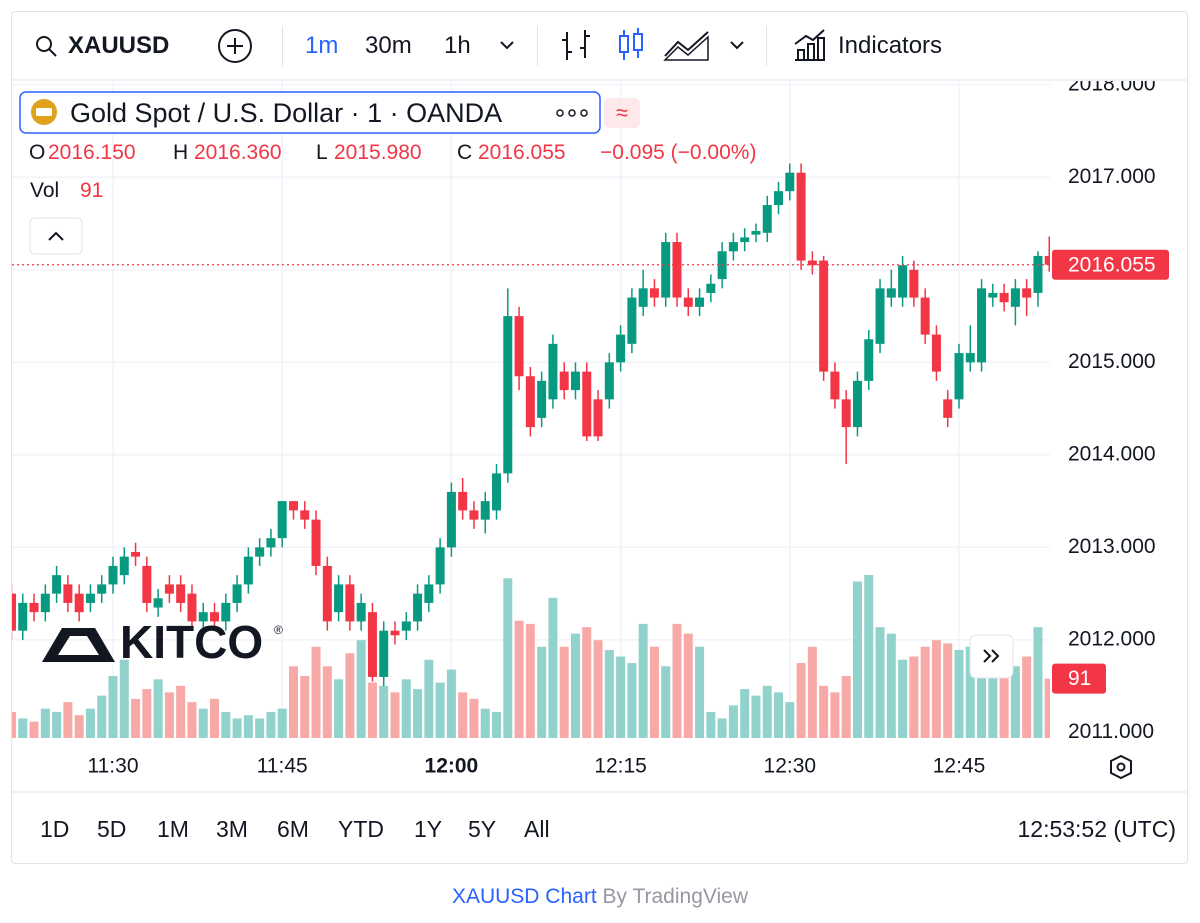 This screenshot has height=923, width=1200. Describe the element at coordinates (620, 766) in the screenshot. I see `x-tick-label: 12:15` at that location.